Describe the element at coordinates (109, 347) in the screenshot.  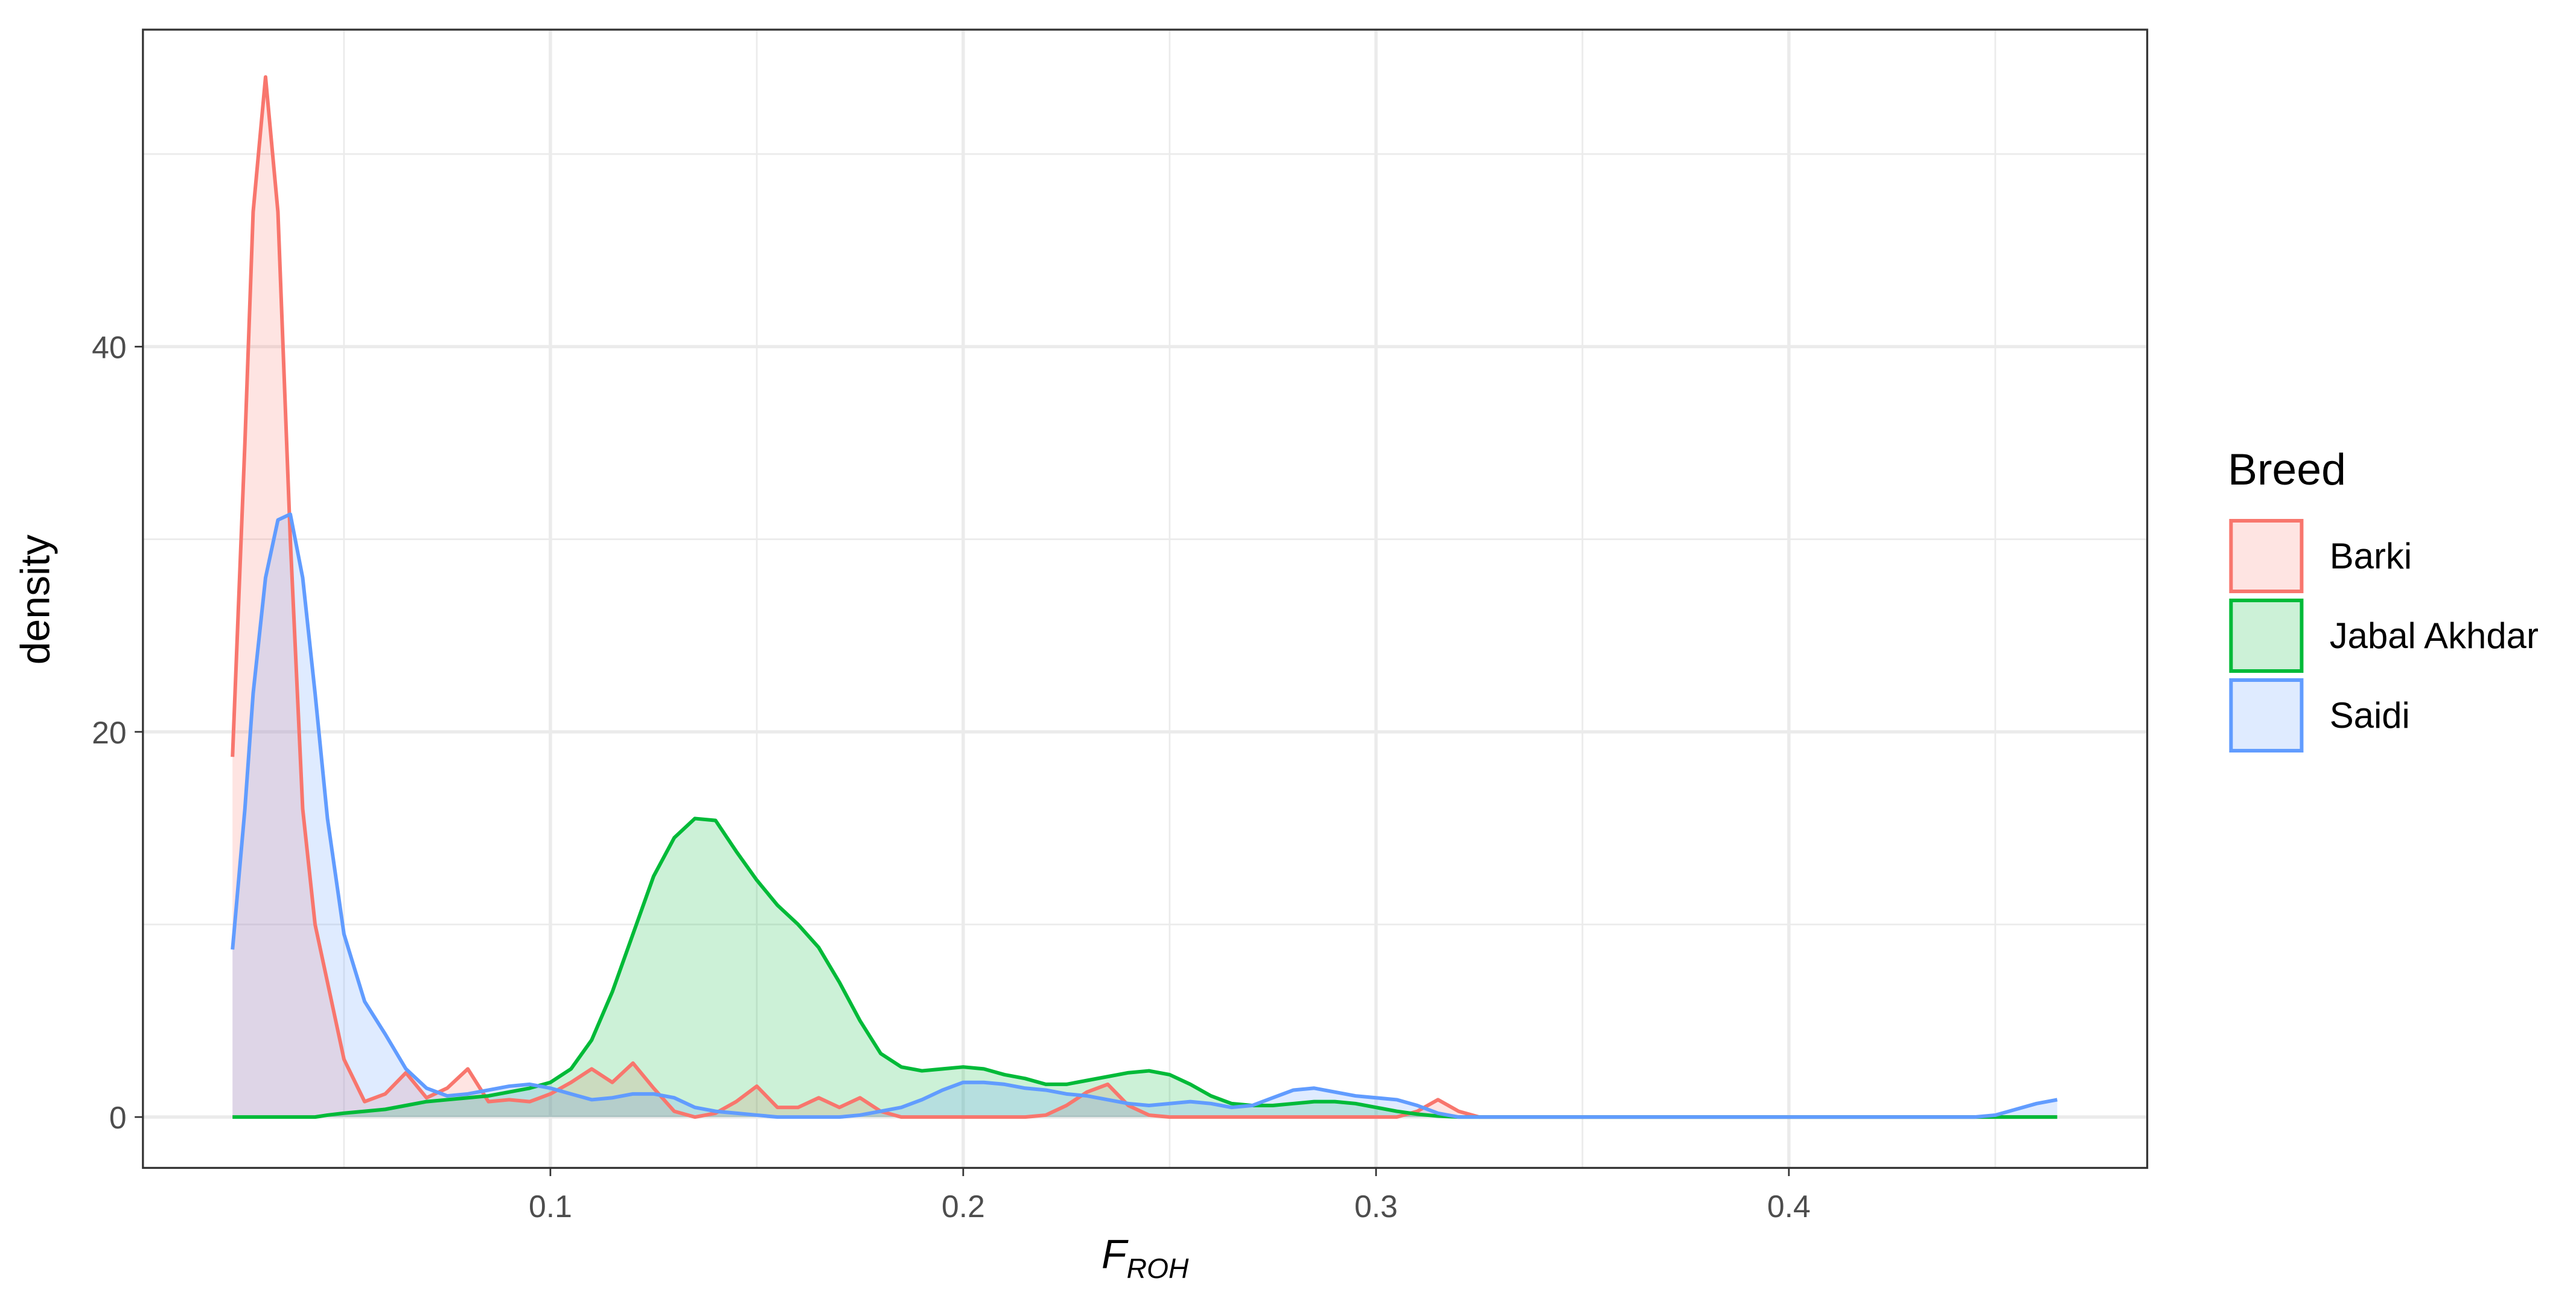
I see `y-tick-label: 40` at that location.